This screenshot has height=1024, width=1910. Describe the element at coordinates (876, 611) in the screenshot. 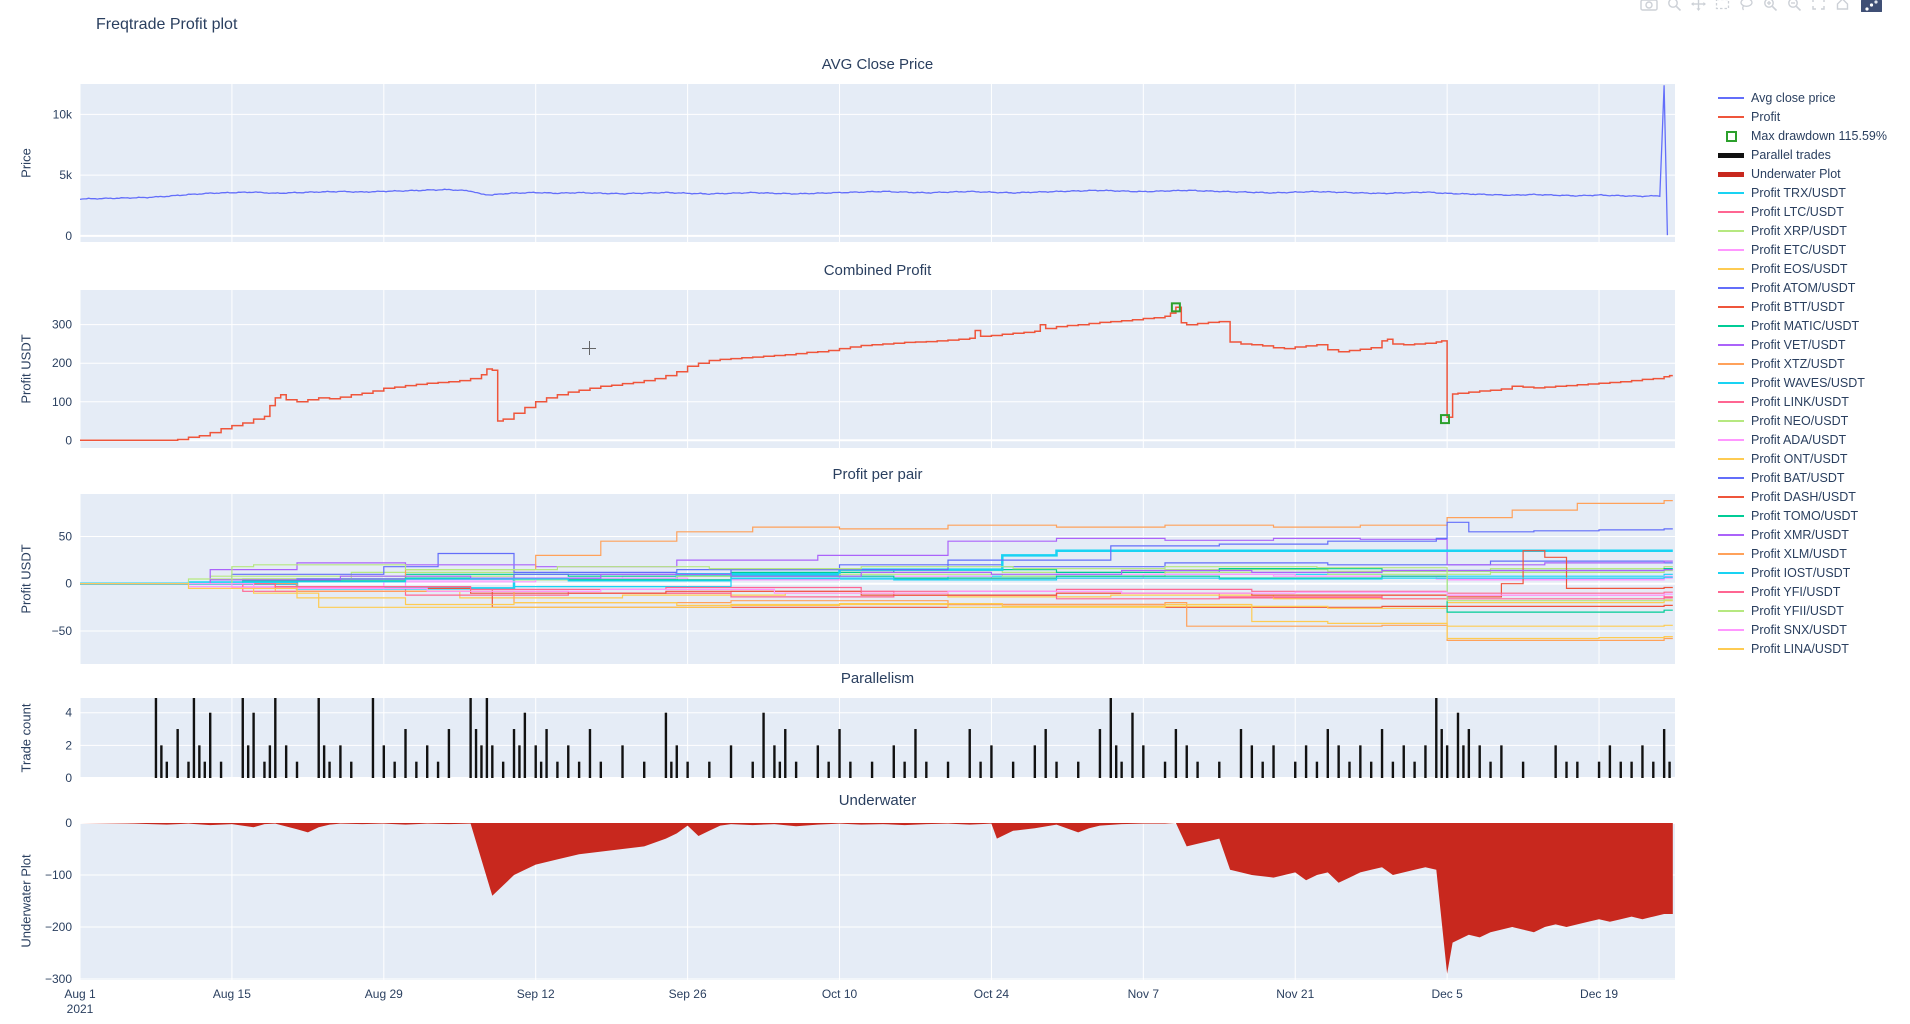

I see `series-profit-lina-usdt` at that location.